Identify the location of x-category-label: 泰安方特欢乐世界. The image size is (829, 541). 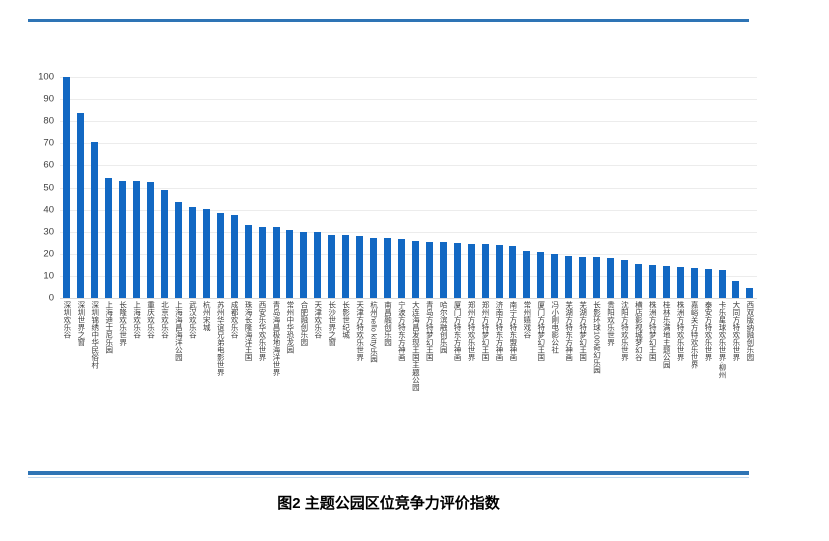
(709, 331).